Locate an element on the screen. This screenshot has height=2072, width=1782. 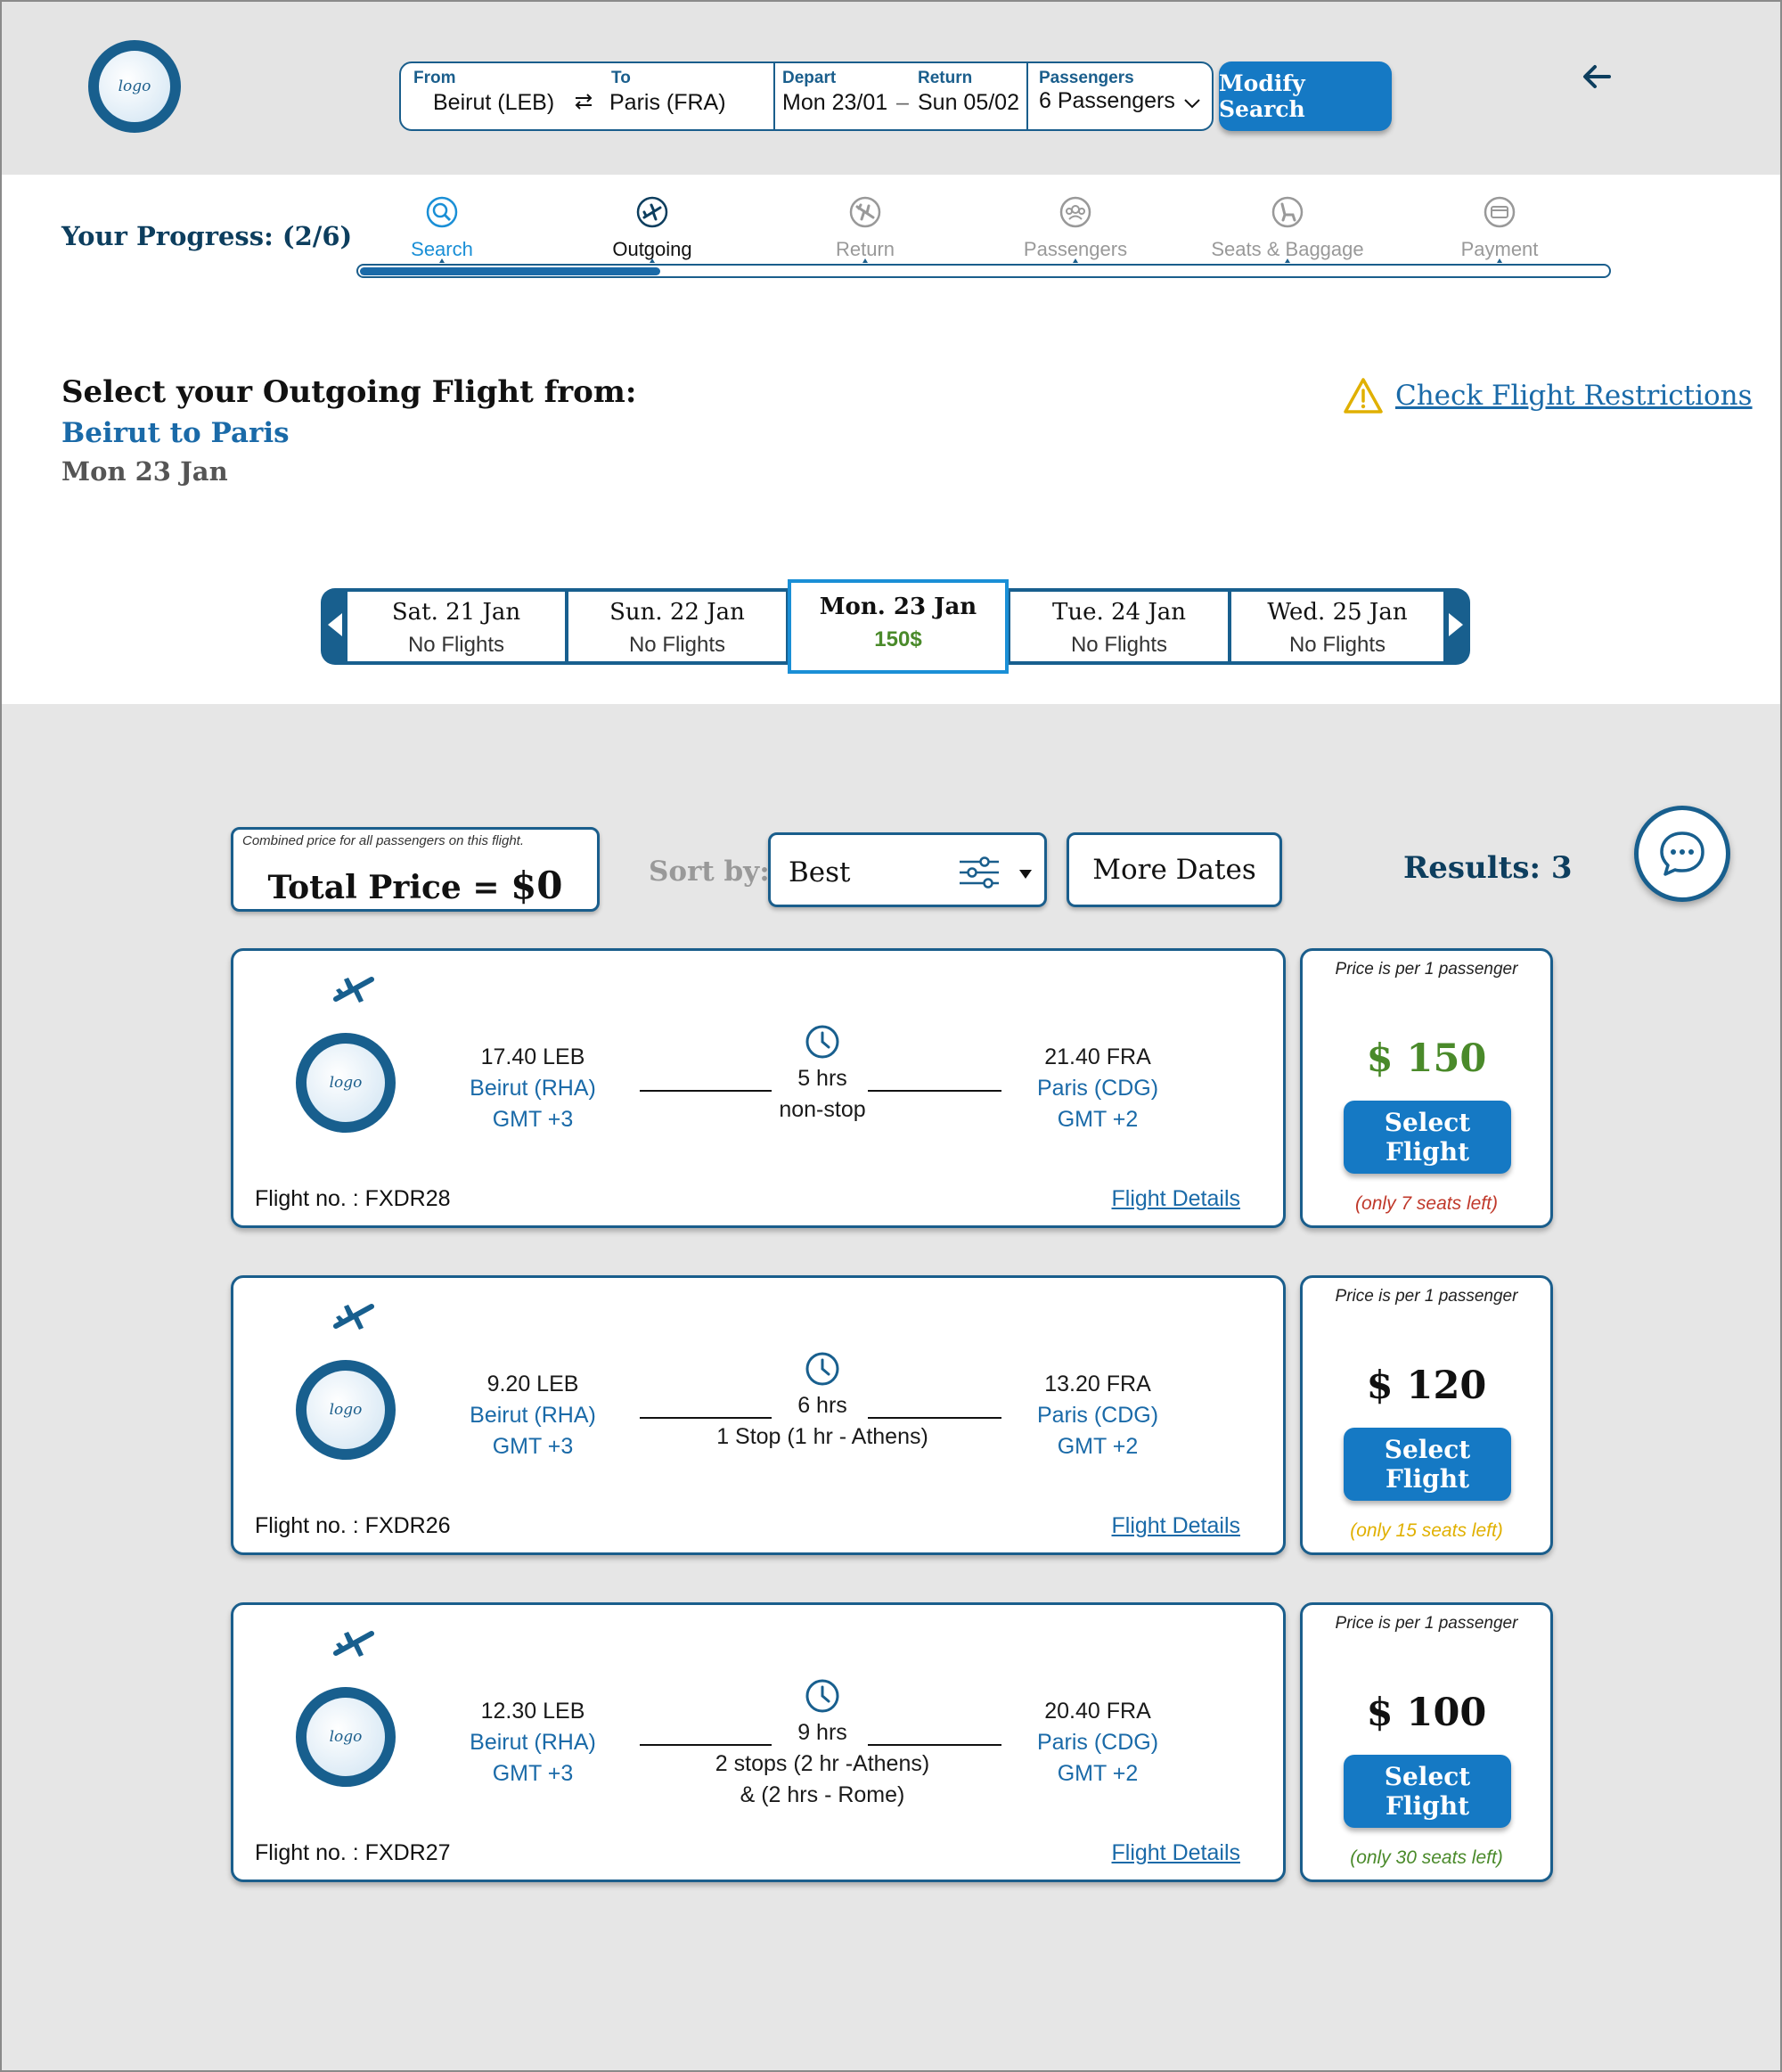
departure-info: 9.20 LEB Beirut (RHA) GMT +3 is located at coordinates (533, 1415).